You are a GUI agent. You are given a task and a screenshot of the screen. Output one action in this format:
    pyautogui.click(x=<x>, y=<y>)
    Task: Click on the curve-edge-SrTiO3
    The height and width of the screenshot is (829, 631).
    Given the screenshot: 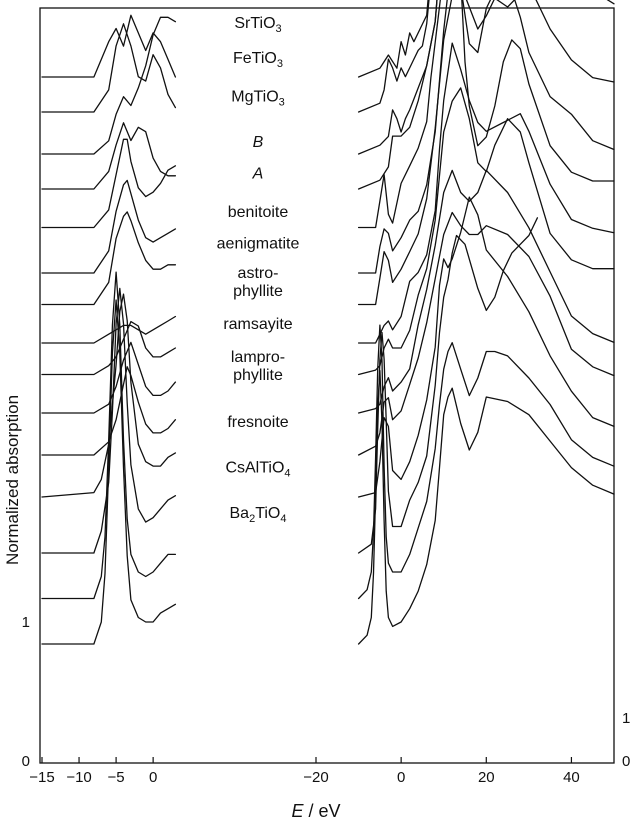 What is the action you would take?
    pyautogui.click(x=397, y=77)
    